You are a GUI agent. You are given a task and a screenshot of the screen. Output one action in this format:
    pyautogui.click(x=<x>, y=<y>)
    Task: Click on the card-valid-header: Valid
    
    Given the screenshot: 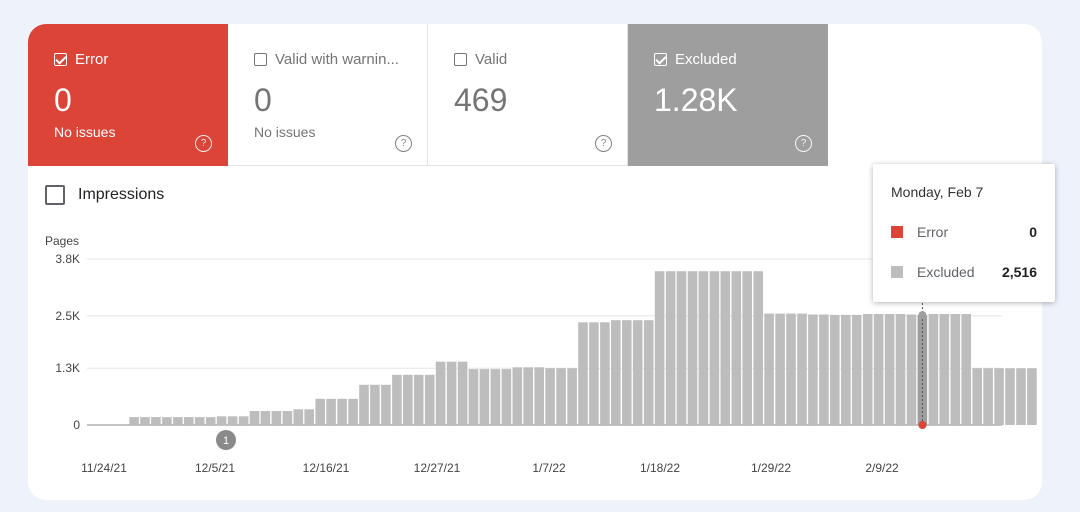 What is the action you would take?
    pyautogui.click(x=480, y=59)
    